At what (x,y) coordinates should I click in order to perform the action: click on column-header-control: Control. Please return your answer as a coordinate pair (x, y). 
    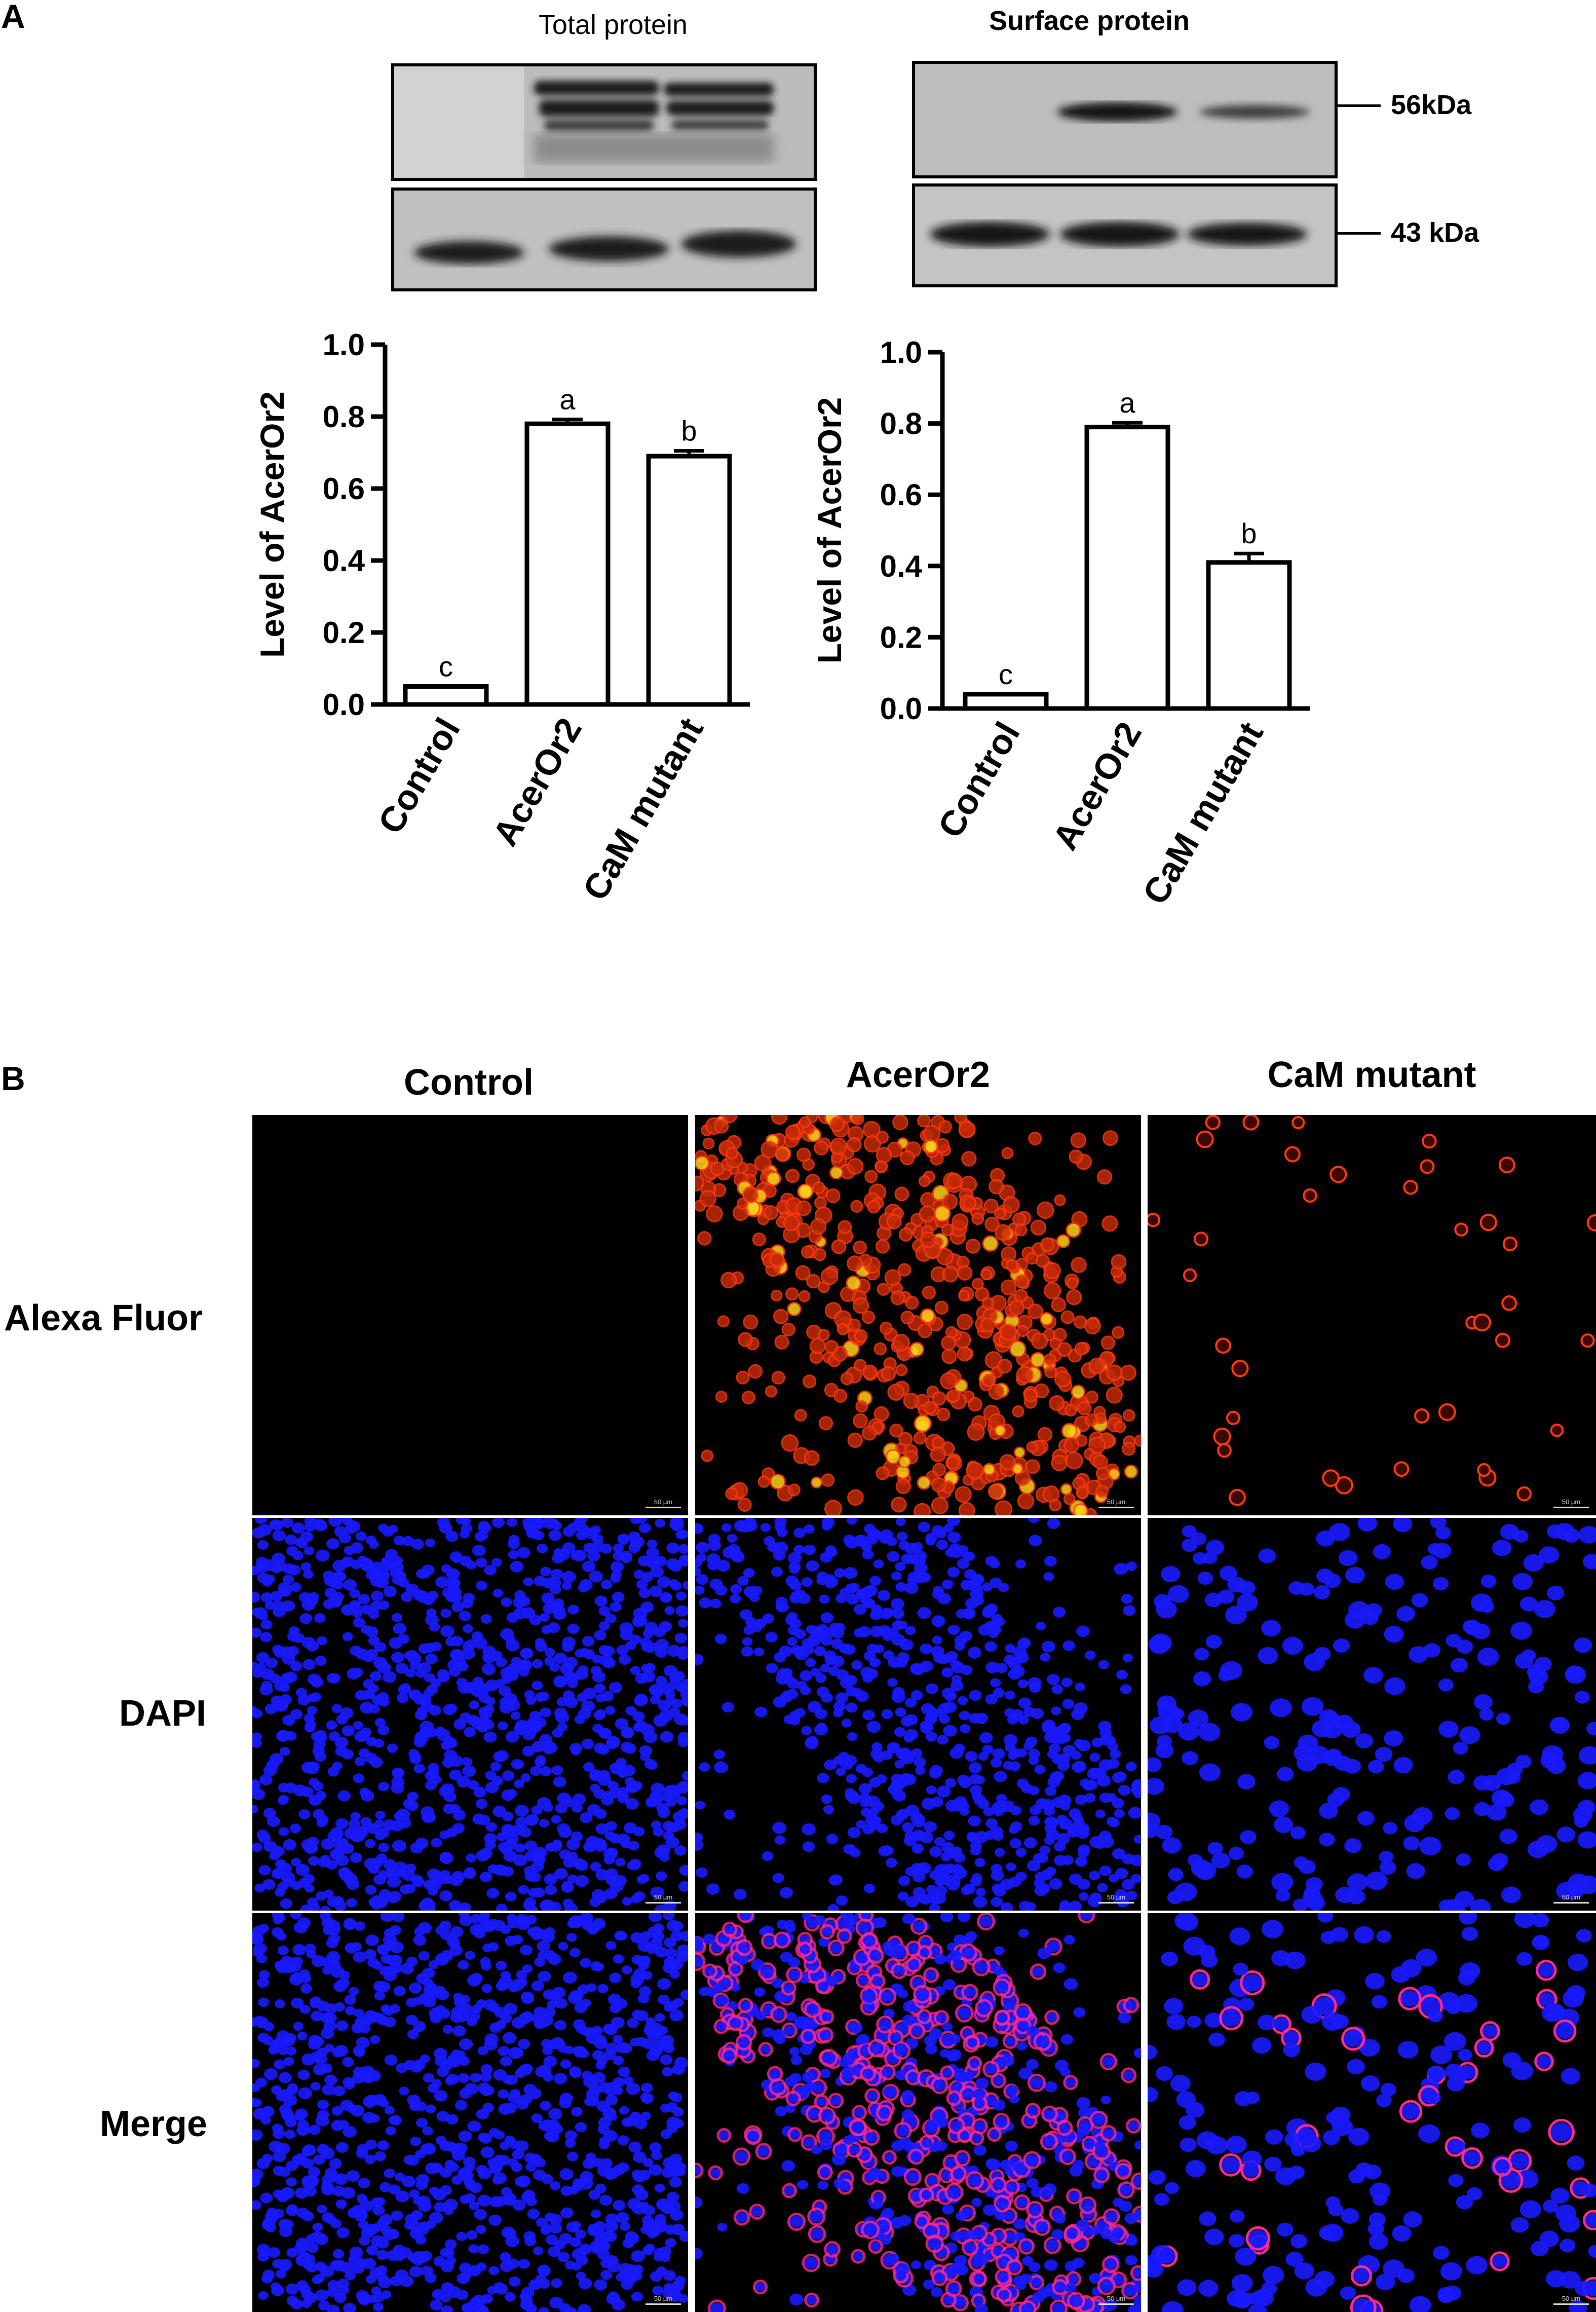
    Looking at the image, I should click on (469, 1082).